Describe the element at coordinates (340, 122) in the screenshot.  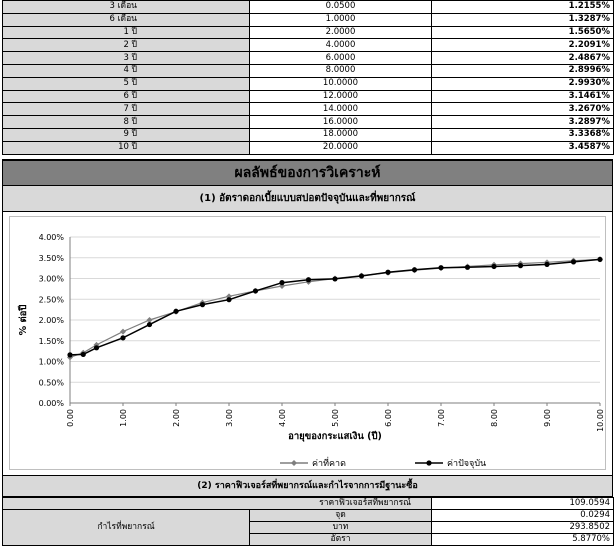
I see `year-cell: 16.0000` at that location.